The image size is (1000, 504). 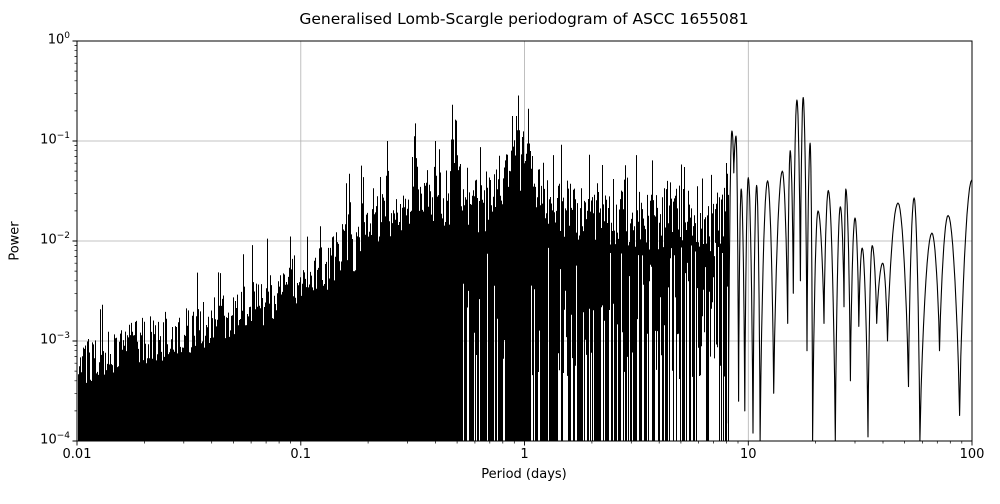 What do you see at coordinates (55, 139) in the screenshot?
I see `y-tick-label: 10⁻¹` at bounding box center [55, 139].